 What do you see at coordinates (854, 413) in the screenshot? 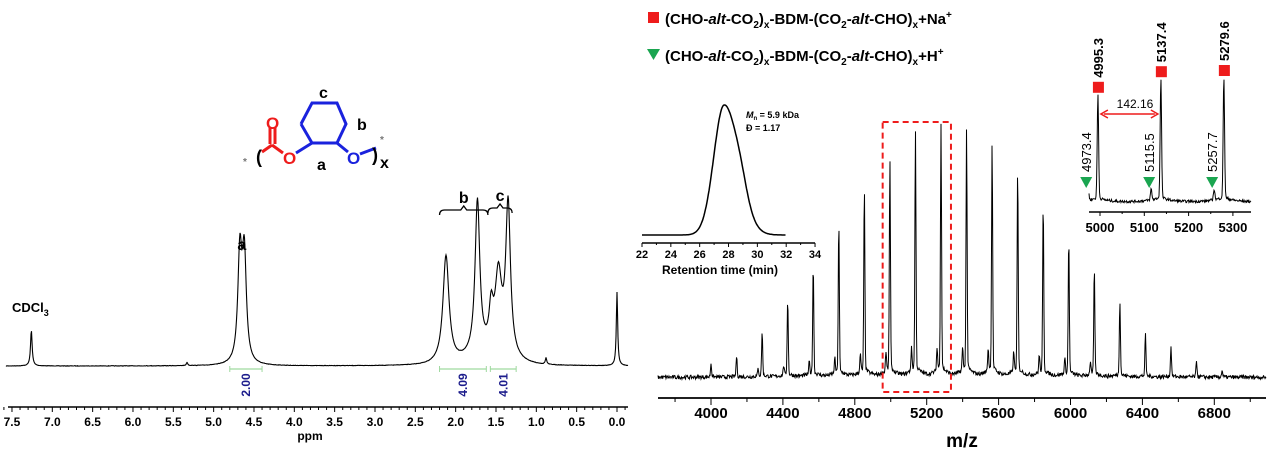
I see `maldi-tick-label: 4800` at bounding box center [854, 413].